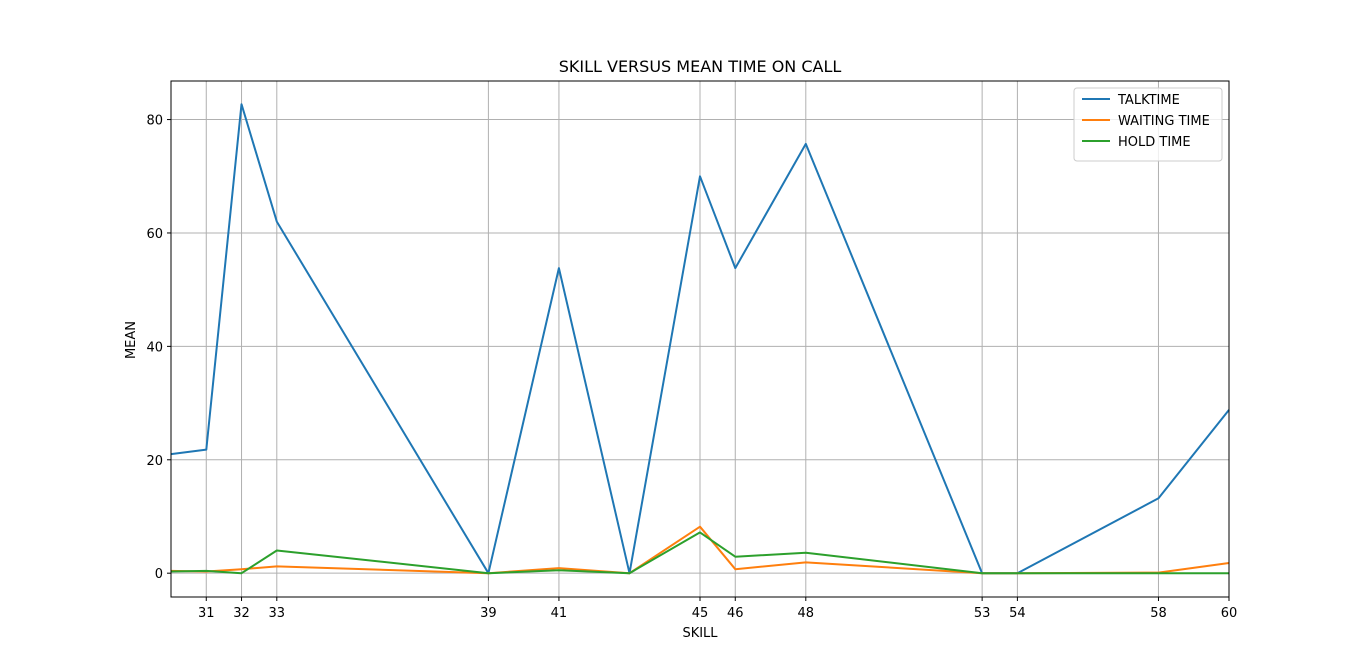 The image size is (1366, 671). What do you see at coordinates (241, 613) in the screenshot?
I see `x-tick-label: 32` at bounding box center [241, 613].